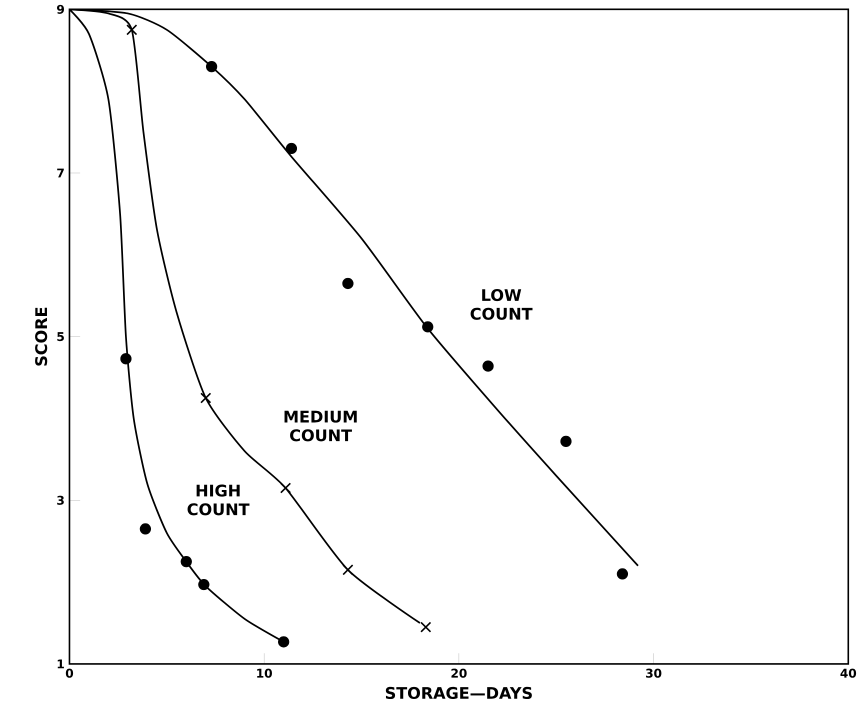 The image size is (867, 728). I want to click on text: MEDIUM COUNT, so click(320, 426).